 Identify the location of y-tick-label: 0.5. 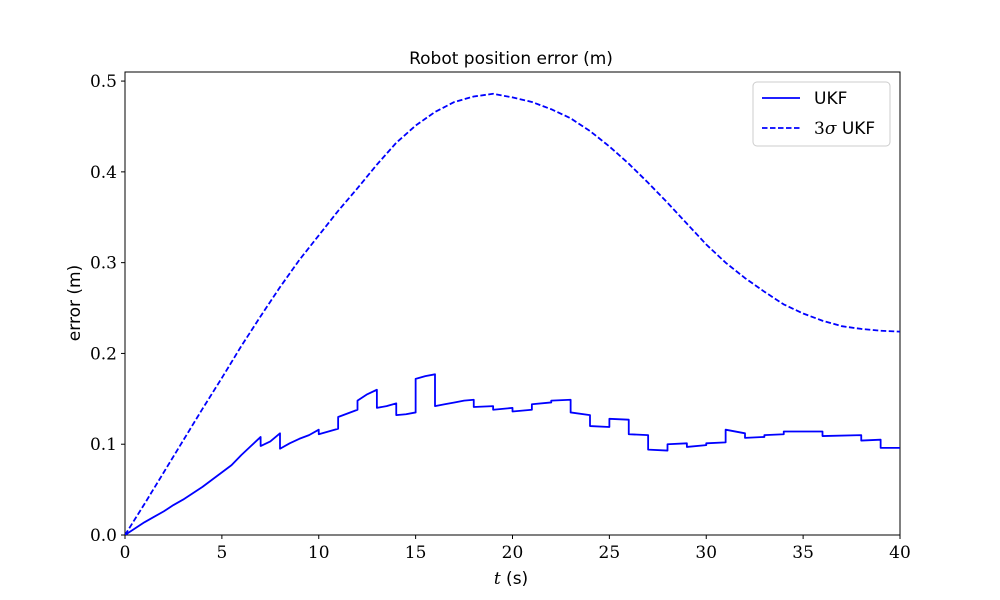
(103, 82).